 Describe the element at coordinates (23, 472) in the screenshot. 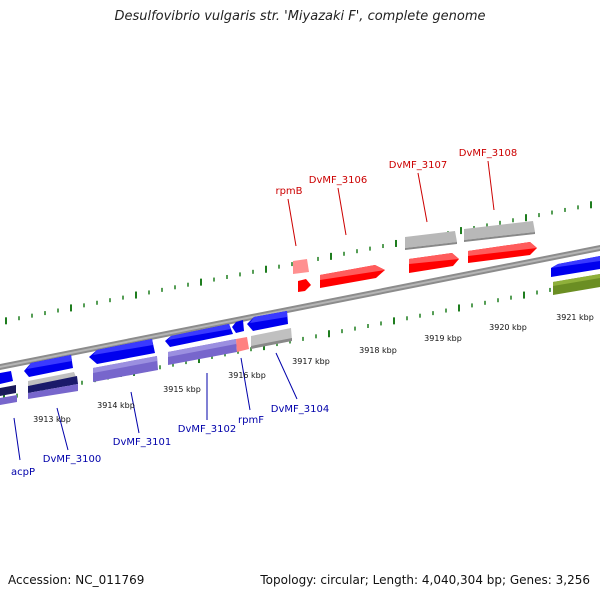

I see `gene-label-acpP: acpP` at that location.